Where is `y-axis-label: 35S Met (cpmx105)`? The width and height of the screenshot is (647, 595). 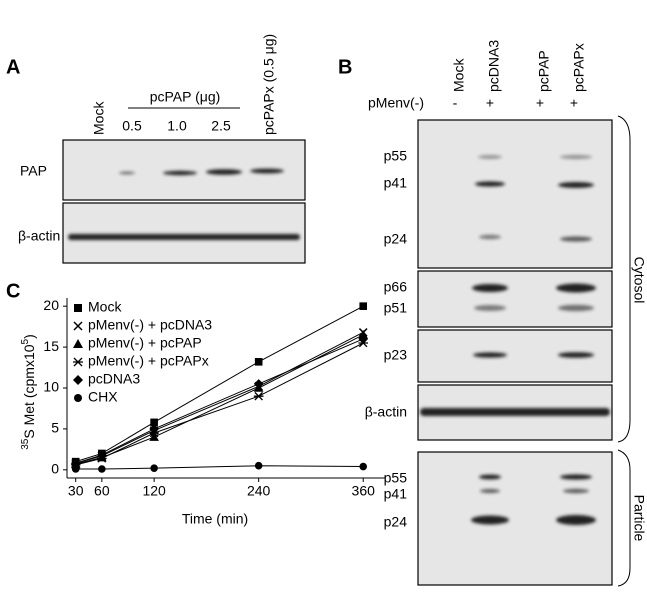
y-axis-label: 35S Met (cpmx105) is located at coordinates (28, 392).